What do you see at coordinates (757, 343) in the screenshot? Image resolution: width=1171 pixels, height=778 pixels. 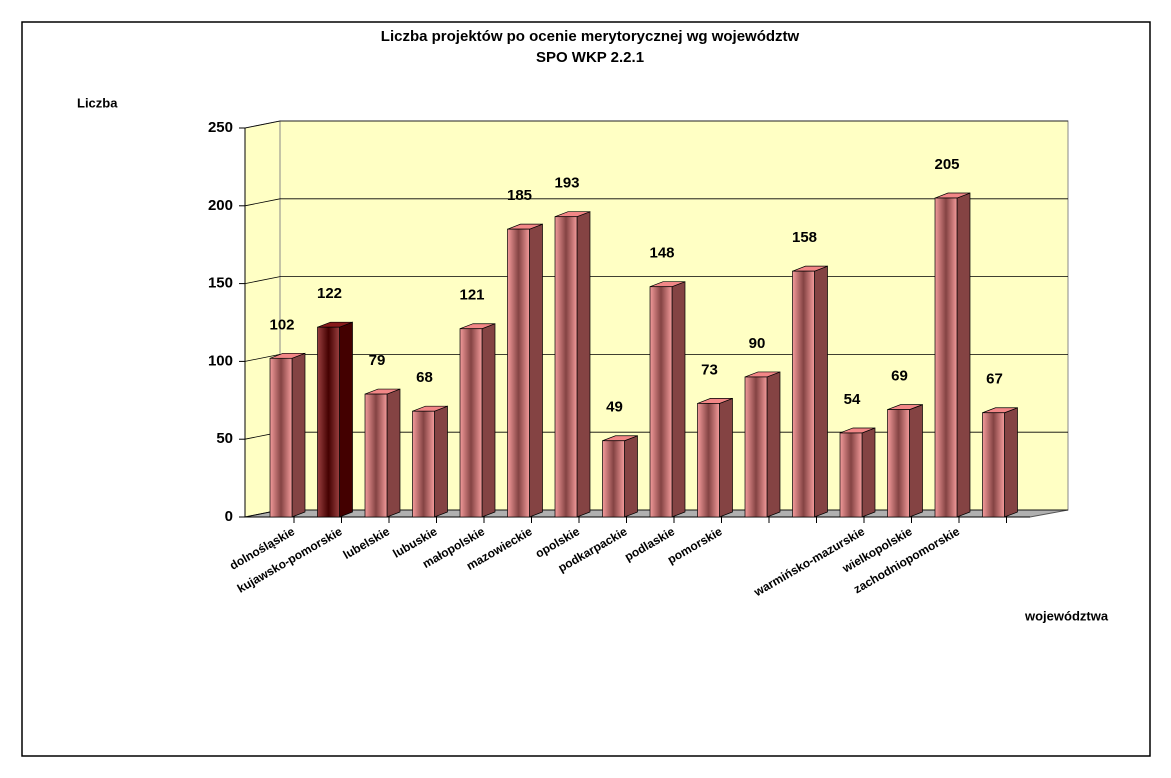 I see `data-label: 90` at bounding box center [757, 343].